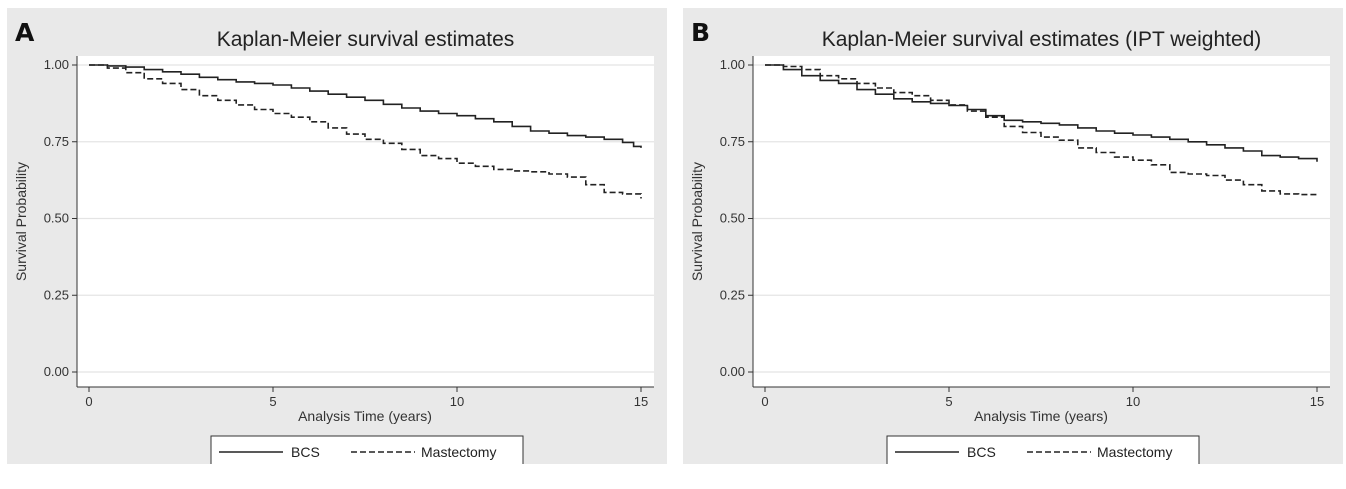  Describe the element at coordinates (25, 32) in the screenshot. I see `panel-letter: A` at that location.